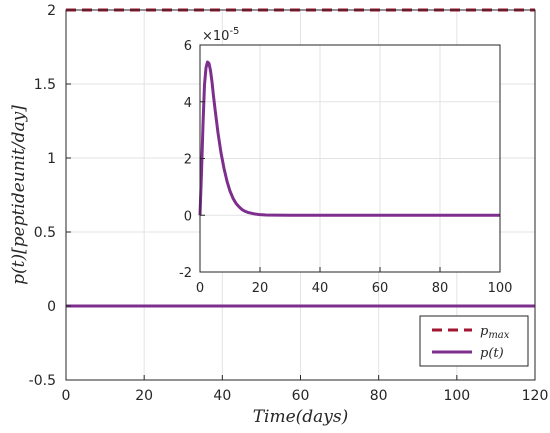 The width and height of the screenshot is (550, 433). I want to click on main-x-tick-label: 120, so click(535, 396).